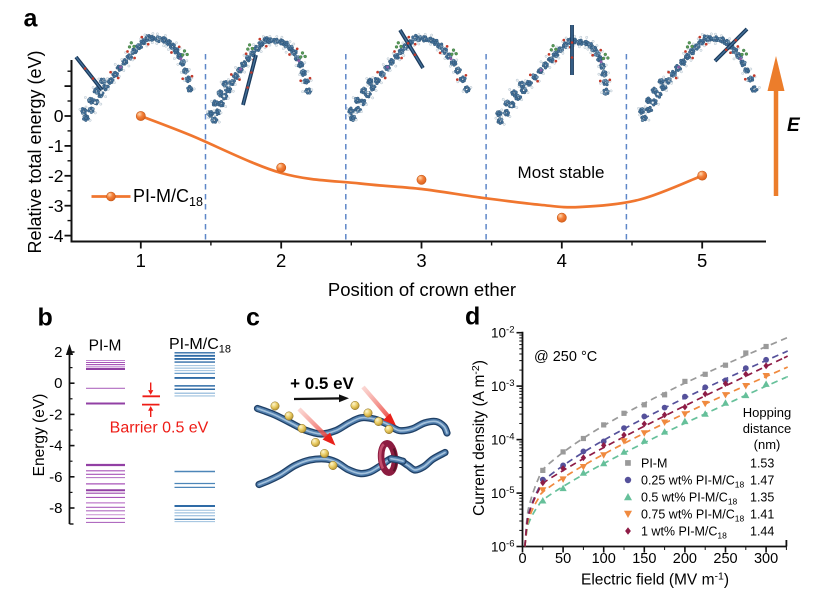  What do you see at coordinates (422, 289) in the screenshot?
I see `svg-text: Position of crown ether` at bounding box center [422, 289].